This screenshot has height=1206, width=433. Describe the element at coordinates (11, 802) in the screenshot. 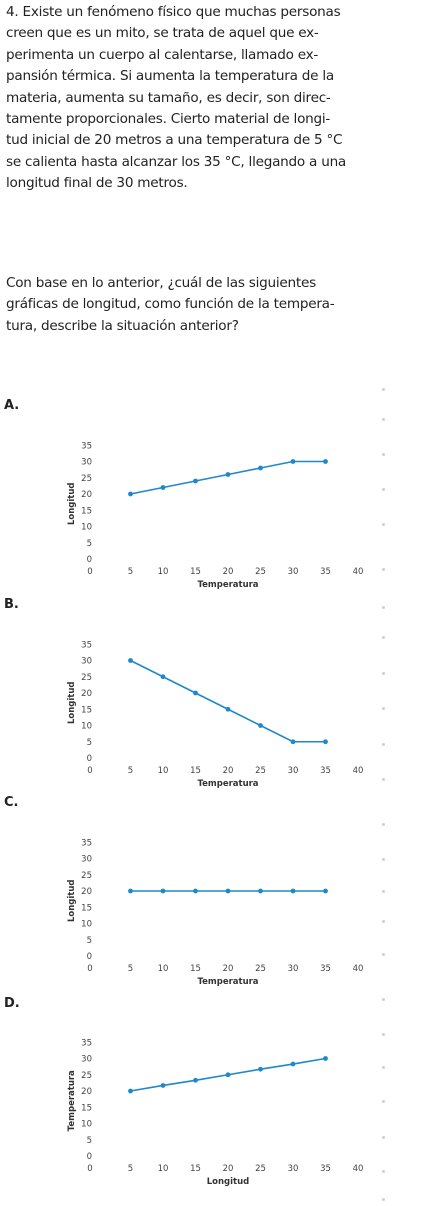

I see `option-c-label: C.` at that location.